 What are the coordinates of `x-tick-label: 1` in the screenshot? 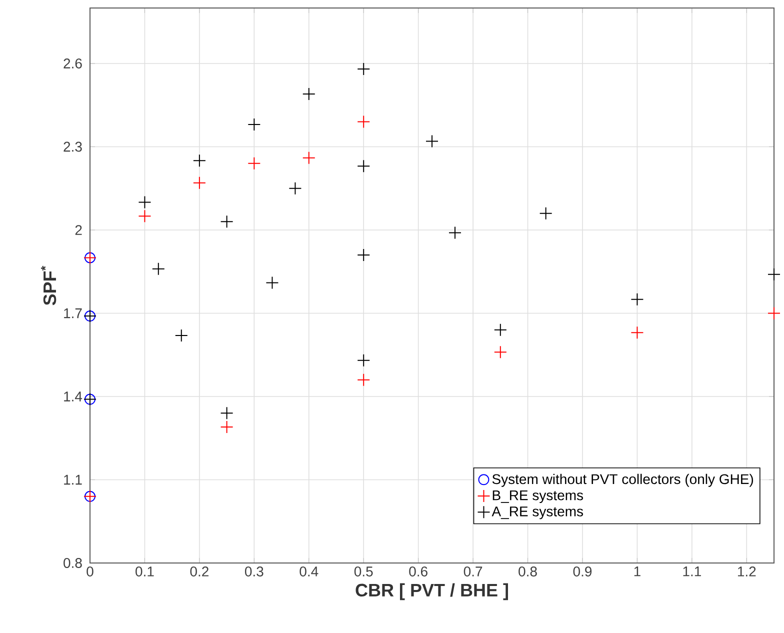 It's located at (637, 571).